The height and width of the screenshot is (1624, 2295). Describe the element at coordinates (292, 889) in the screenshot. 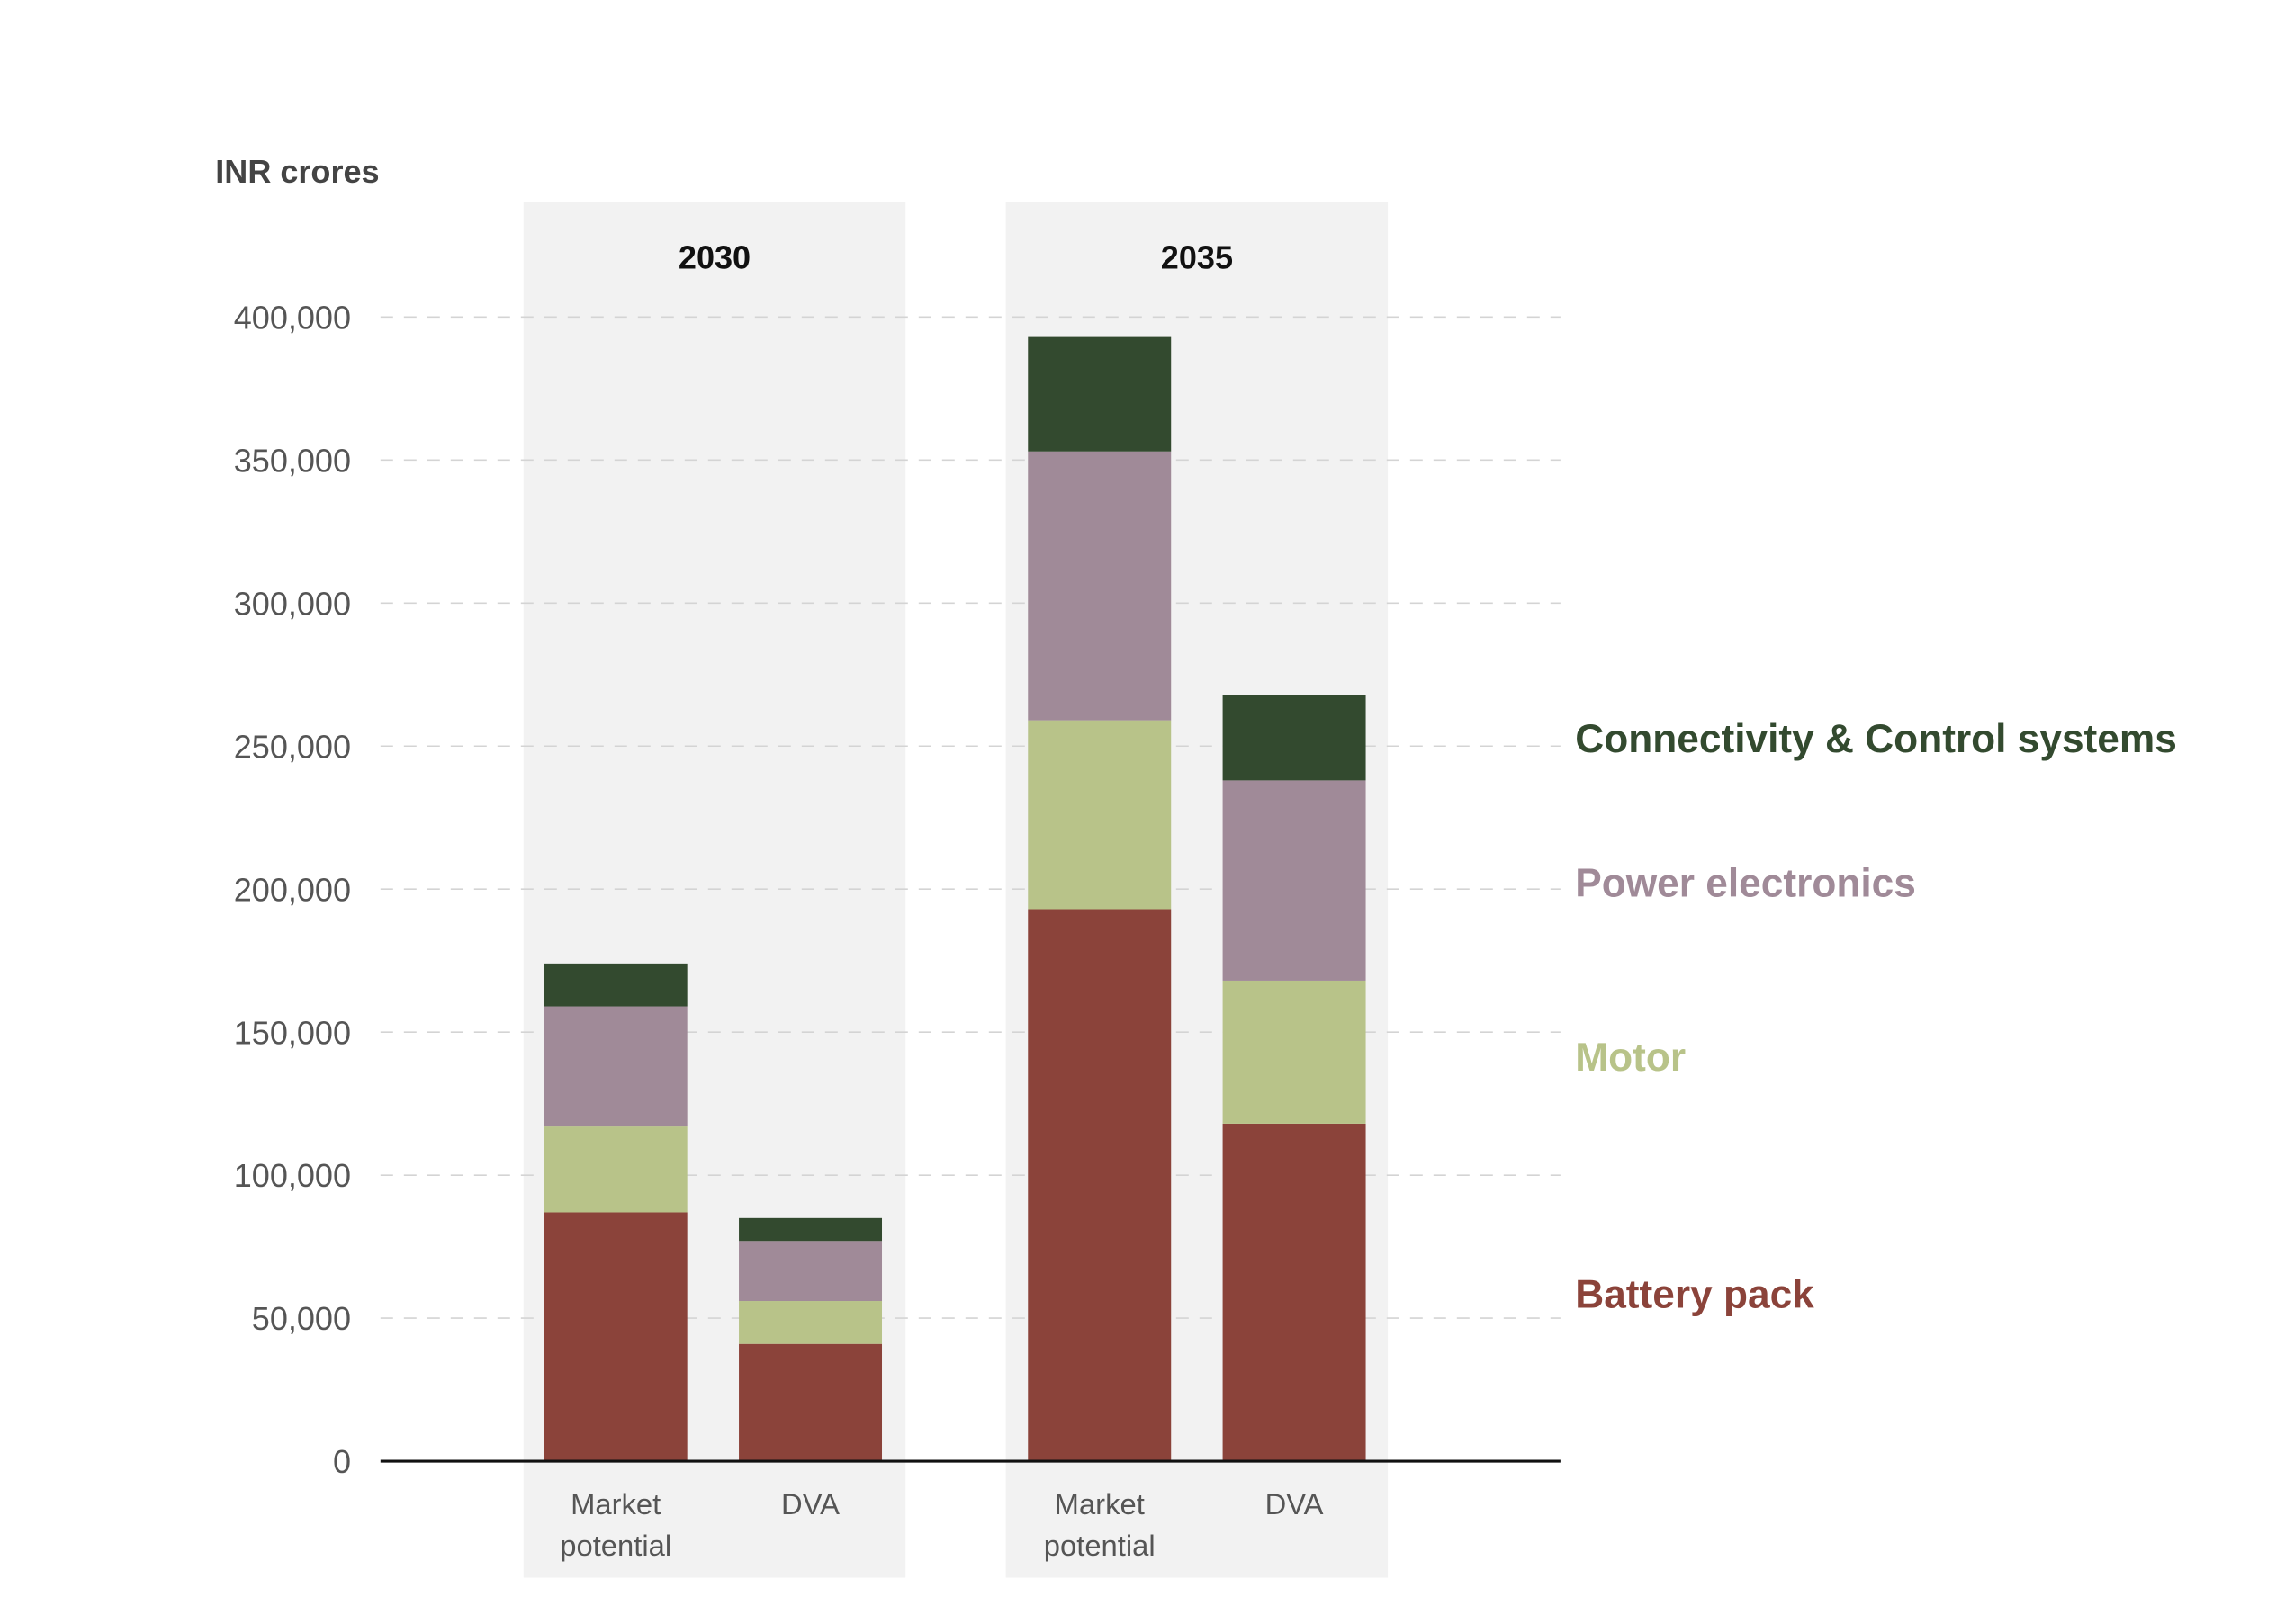

I see `y-tick-label: 200,000` at that location.